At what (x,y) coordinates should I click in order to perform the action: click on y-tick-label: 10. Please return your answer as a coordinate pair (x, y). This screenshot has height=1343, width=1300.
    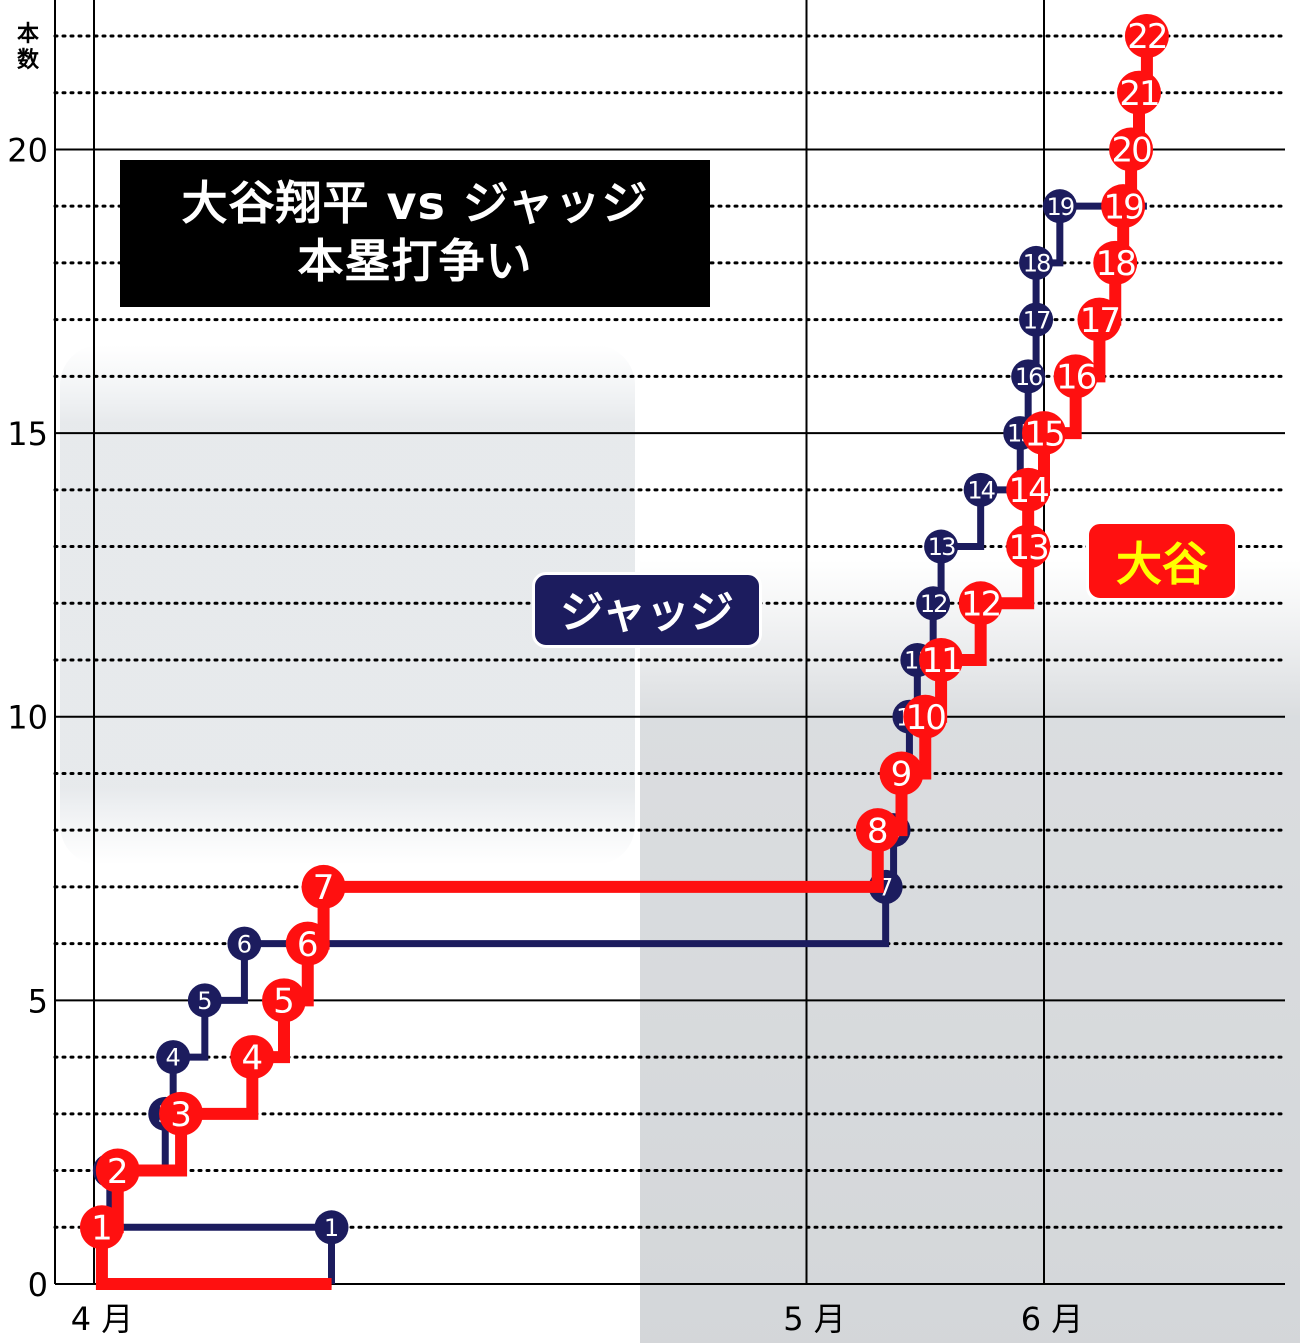
    Looking at the image, I should click on (27, 718).